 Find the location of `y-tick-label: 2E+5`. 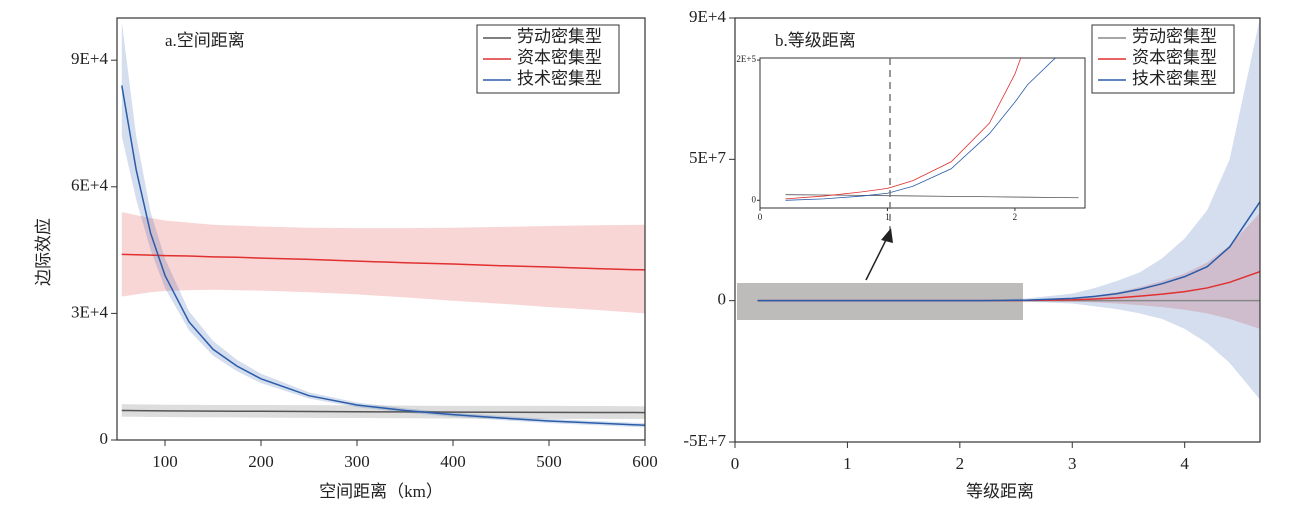

y-tick-label: 2E+5 is located at coordinates (746, 59).